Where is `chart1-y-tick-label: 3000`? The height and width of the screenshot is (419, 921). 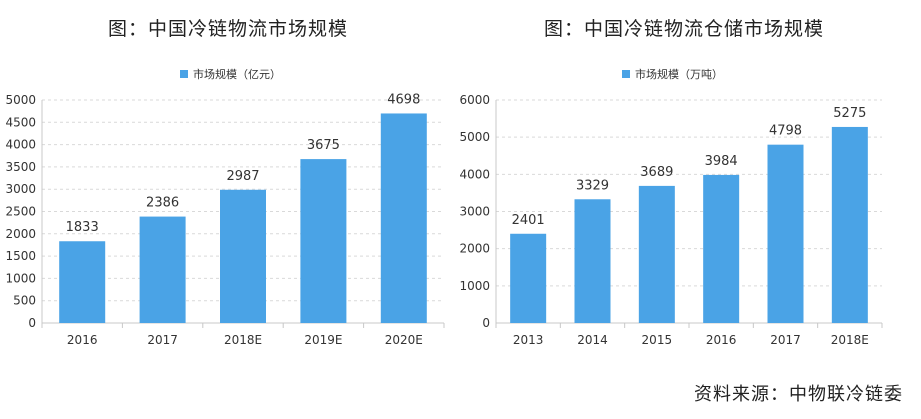
chart1-y-tick-label: 3000 is located at coordinates (474, 212).